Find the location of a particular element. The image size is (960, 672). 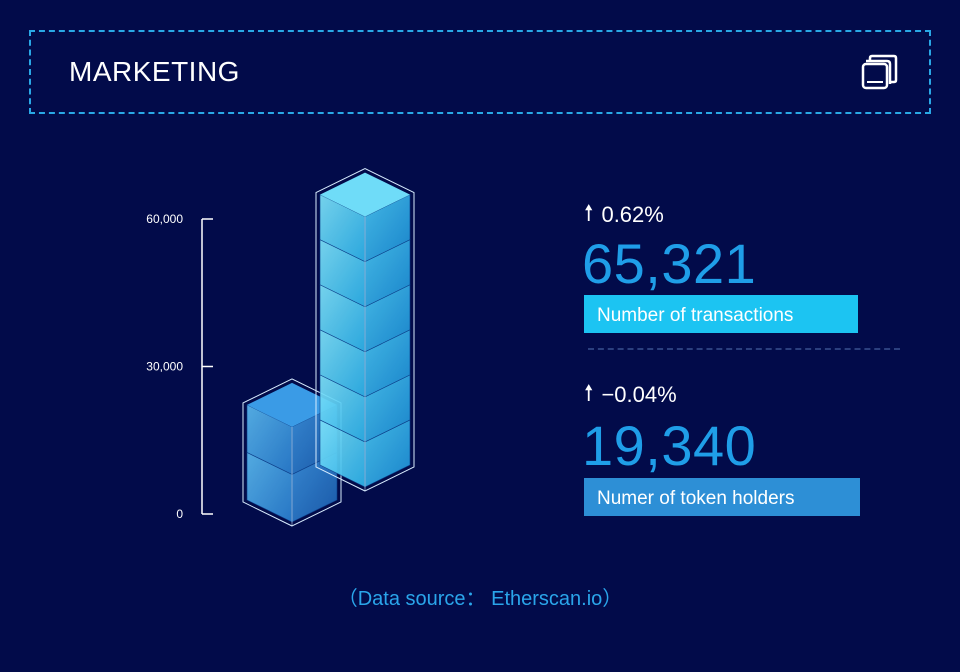

stat-value-transactions: 65,321 is located at coordinates (669, 263).